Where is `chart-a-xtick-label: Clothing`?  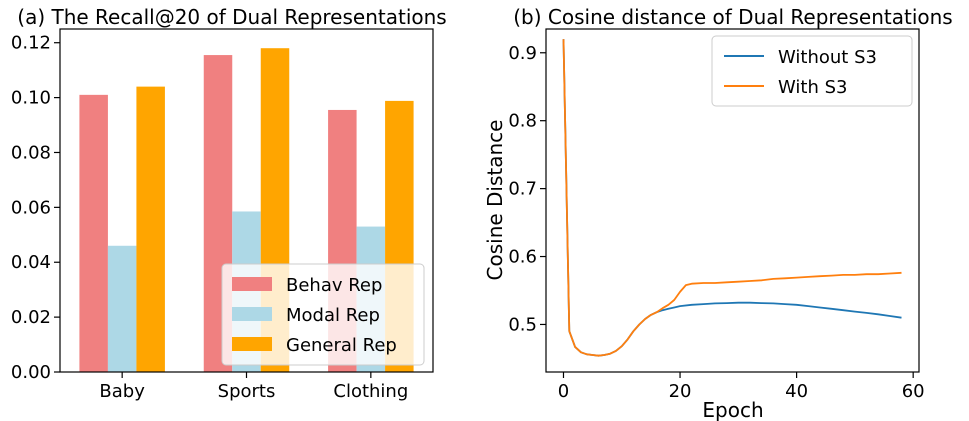 chart-a-xtick-label: Clothing is located at coordinates (370, 391).